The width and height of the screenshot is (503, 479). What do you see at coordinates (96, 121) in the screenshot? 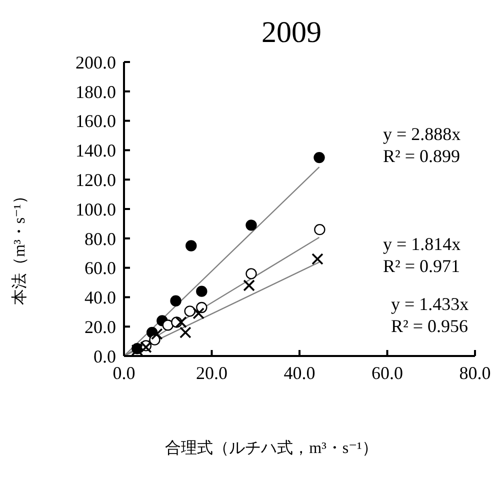
I see `y-tick-label: 160.0` at bounding box center [96, 121].